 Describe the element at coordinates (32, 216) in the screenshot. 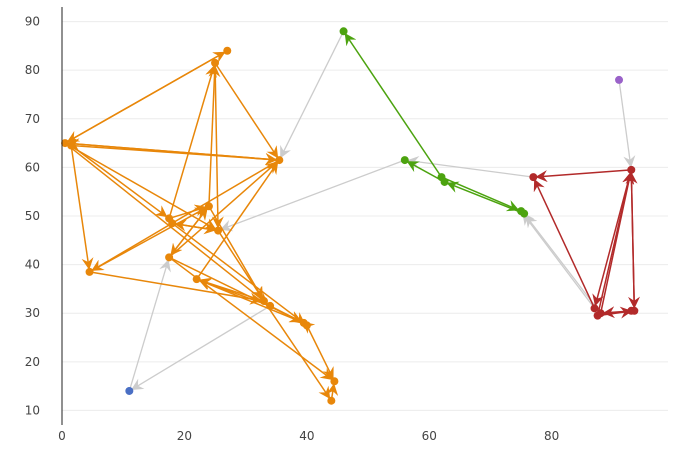

I see `y-tick-label: 50` at that location.